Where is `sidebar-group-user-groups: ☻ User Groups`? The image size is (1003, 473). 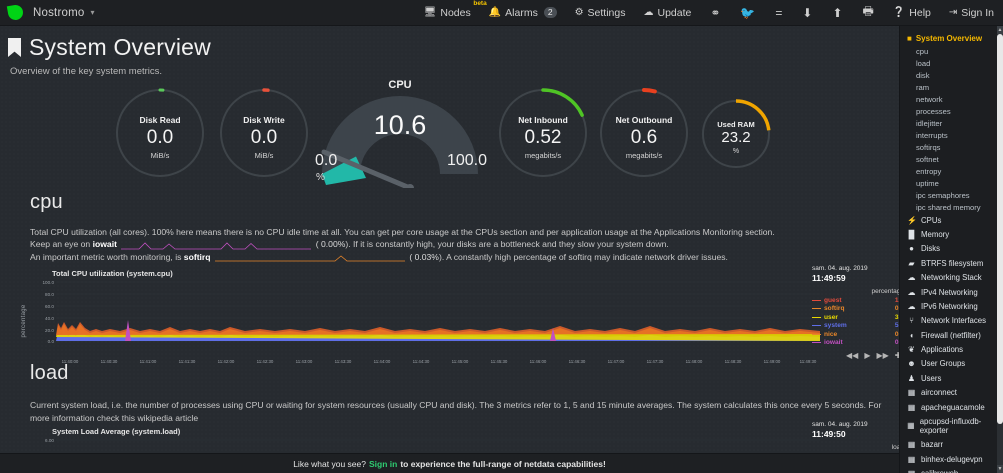 sidebar-group-user-groups: ☻ User Groups is located at coordinates (951, 364).